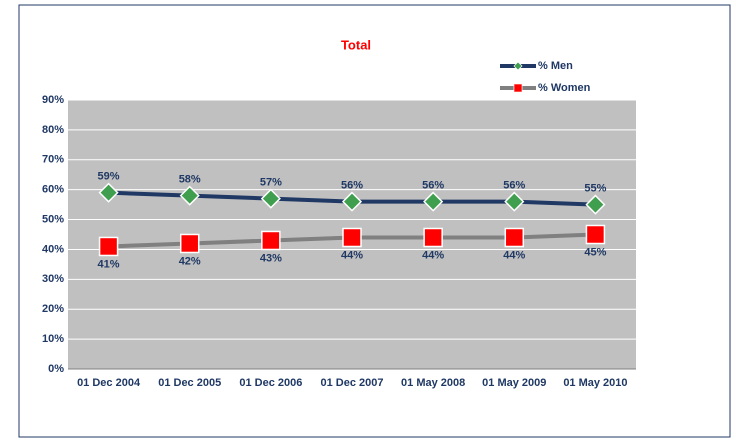 The width and height of the screenshot is (736, 443). What do you see at coordinates (555, 66) in the screenshot?
I see `legend-label: % Men` at bounding box center [555, 66].